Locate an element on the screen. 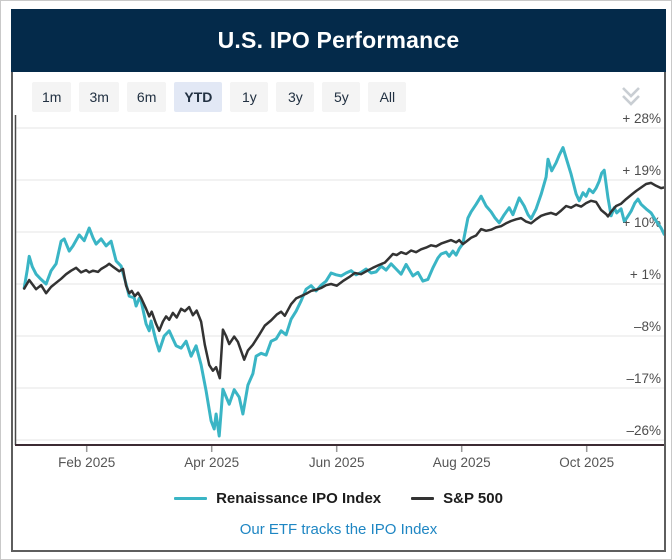 Image resolution: width=672 pixels, height=560 pixels. ipo-index-legend-swatch is located at coordinates (191, 498).